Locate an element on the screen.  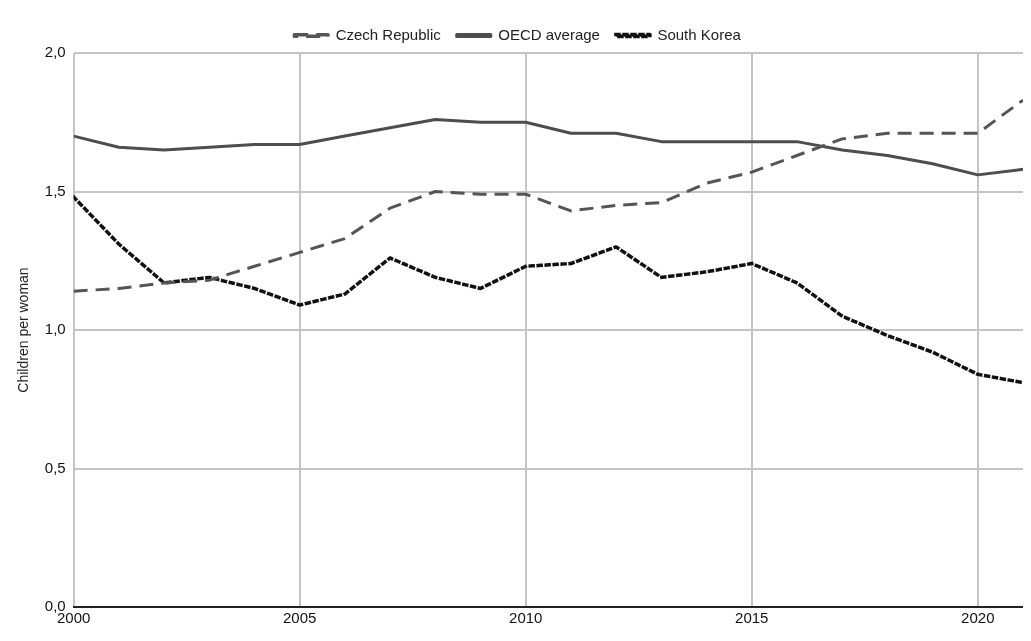
legend-label: South Korea is located at coordinates (699, 34).